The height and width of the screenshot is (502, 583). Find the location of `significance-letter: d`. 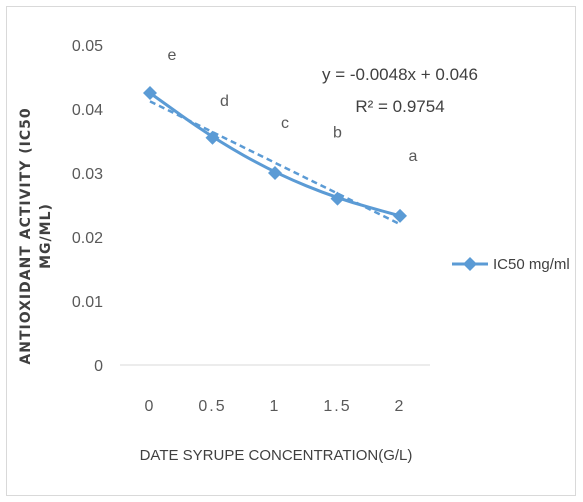

significance-letter: d is located at coordinates (224, 101).